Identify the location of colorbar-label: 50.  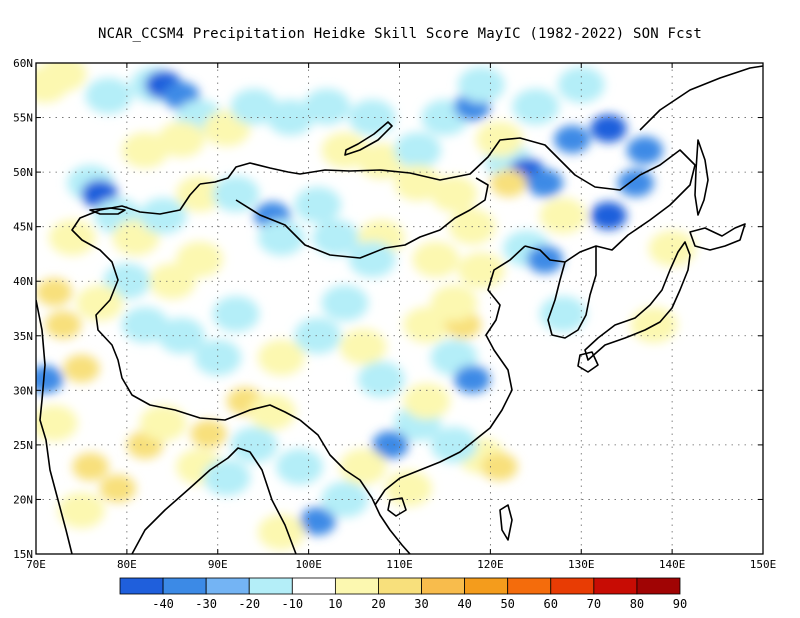
(507, 604).